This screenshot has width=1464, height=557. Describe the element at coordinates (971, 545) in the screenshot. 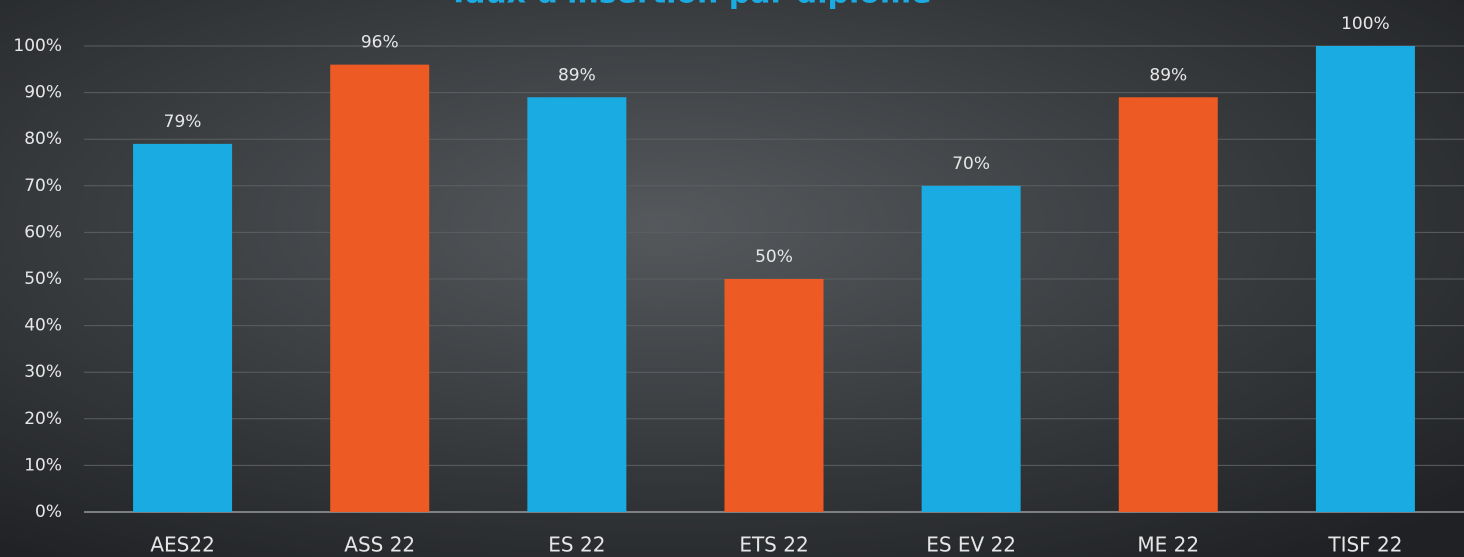

I see `x-tick-label: ES EV 22` at that location.